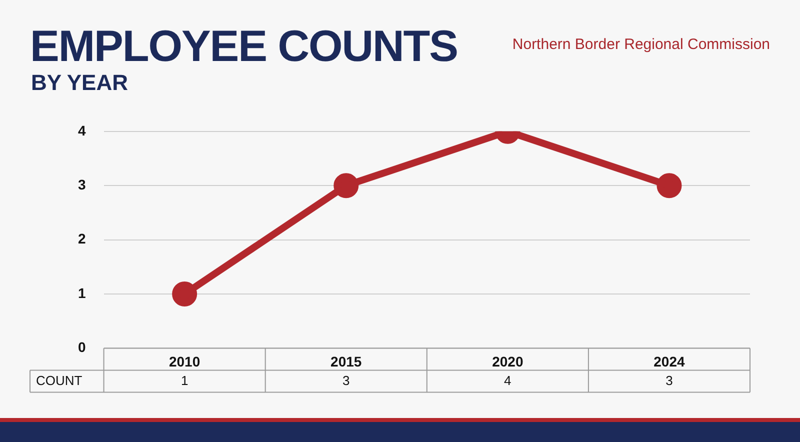 The width and height of the screenshot is (800, 442). I want to click on chart-title: EMPLOYEE COUNTS, so click(244, 47).